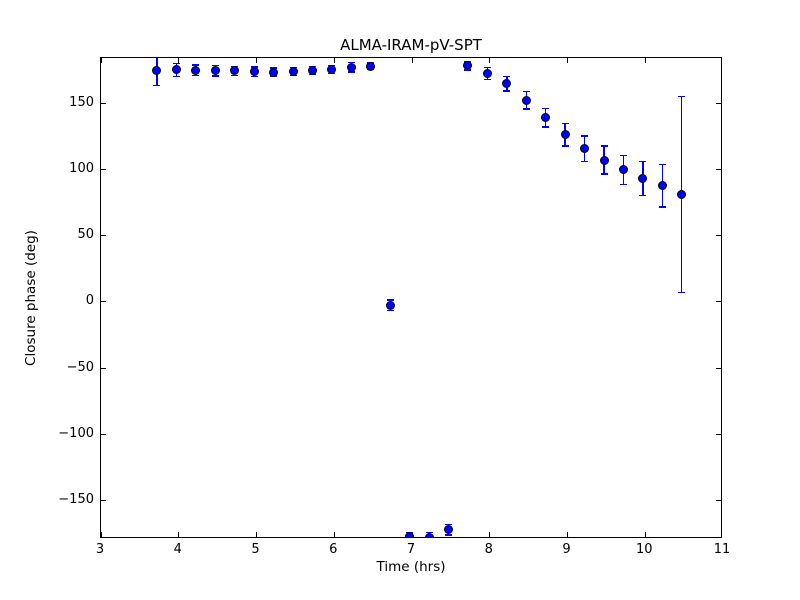 This screenshot has width=800, height=600. Describe the element at coordinates (644, 549) in the screenshot. I see `x-tick-label: 10` at that location.